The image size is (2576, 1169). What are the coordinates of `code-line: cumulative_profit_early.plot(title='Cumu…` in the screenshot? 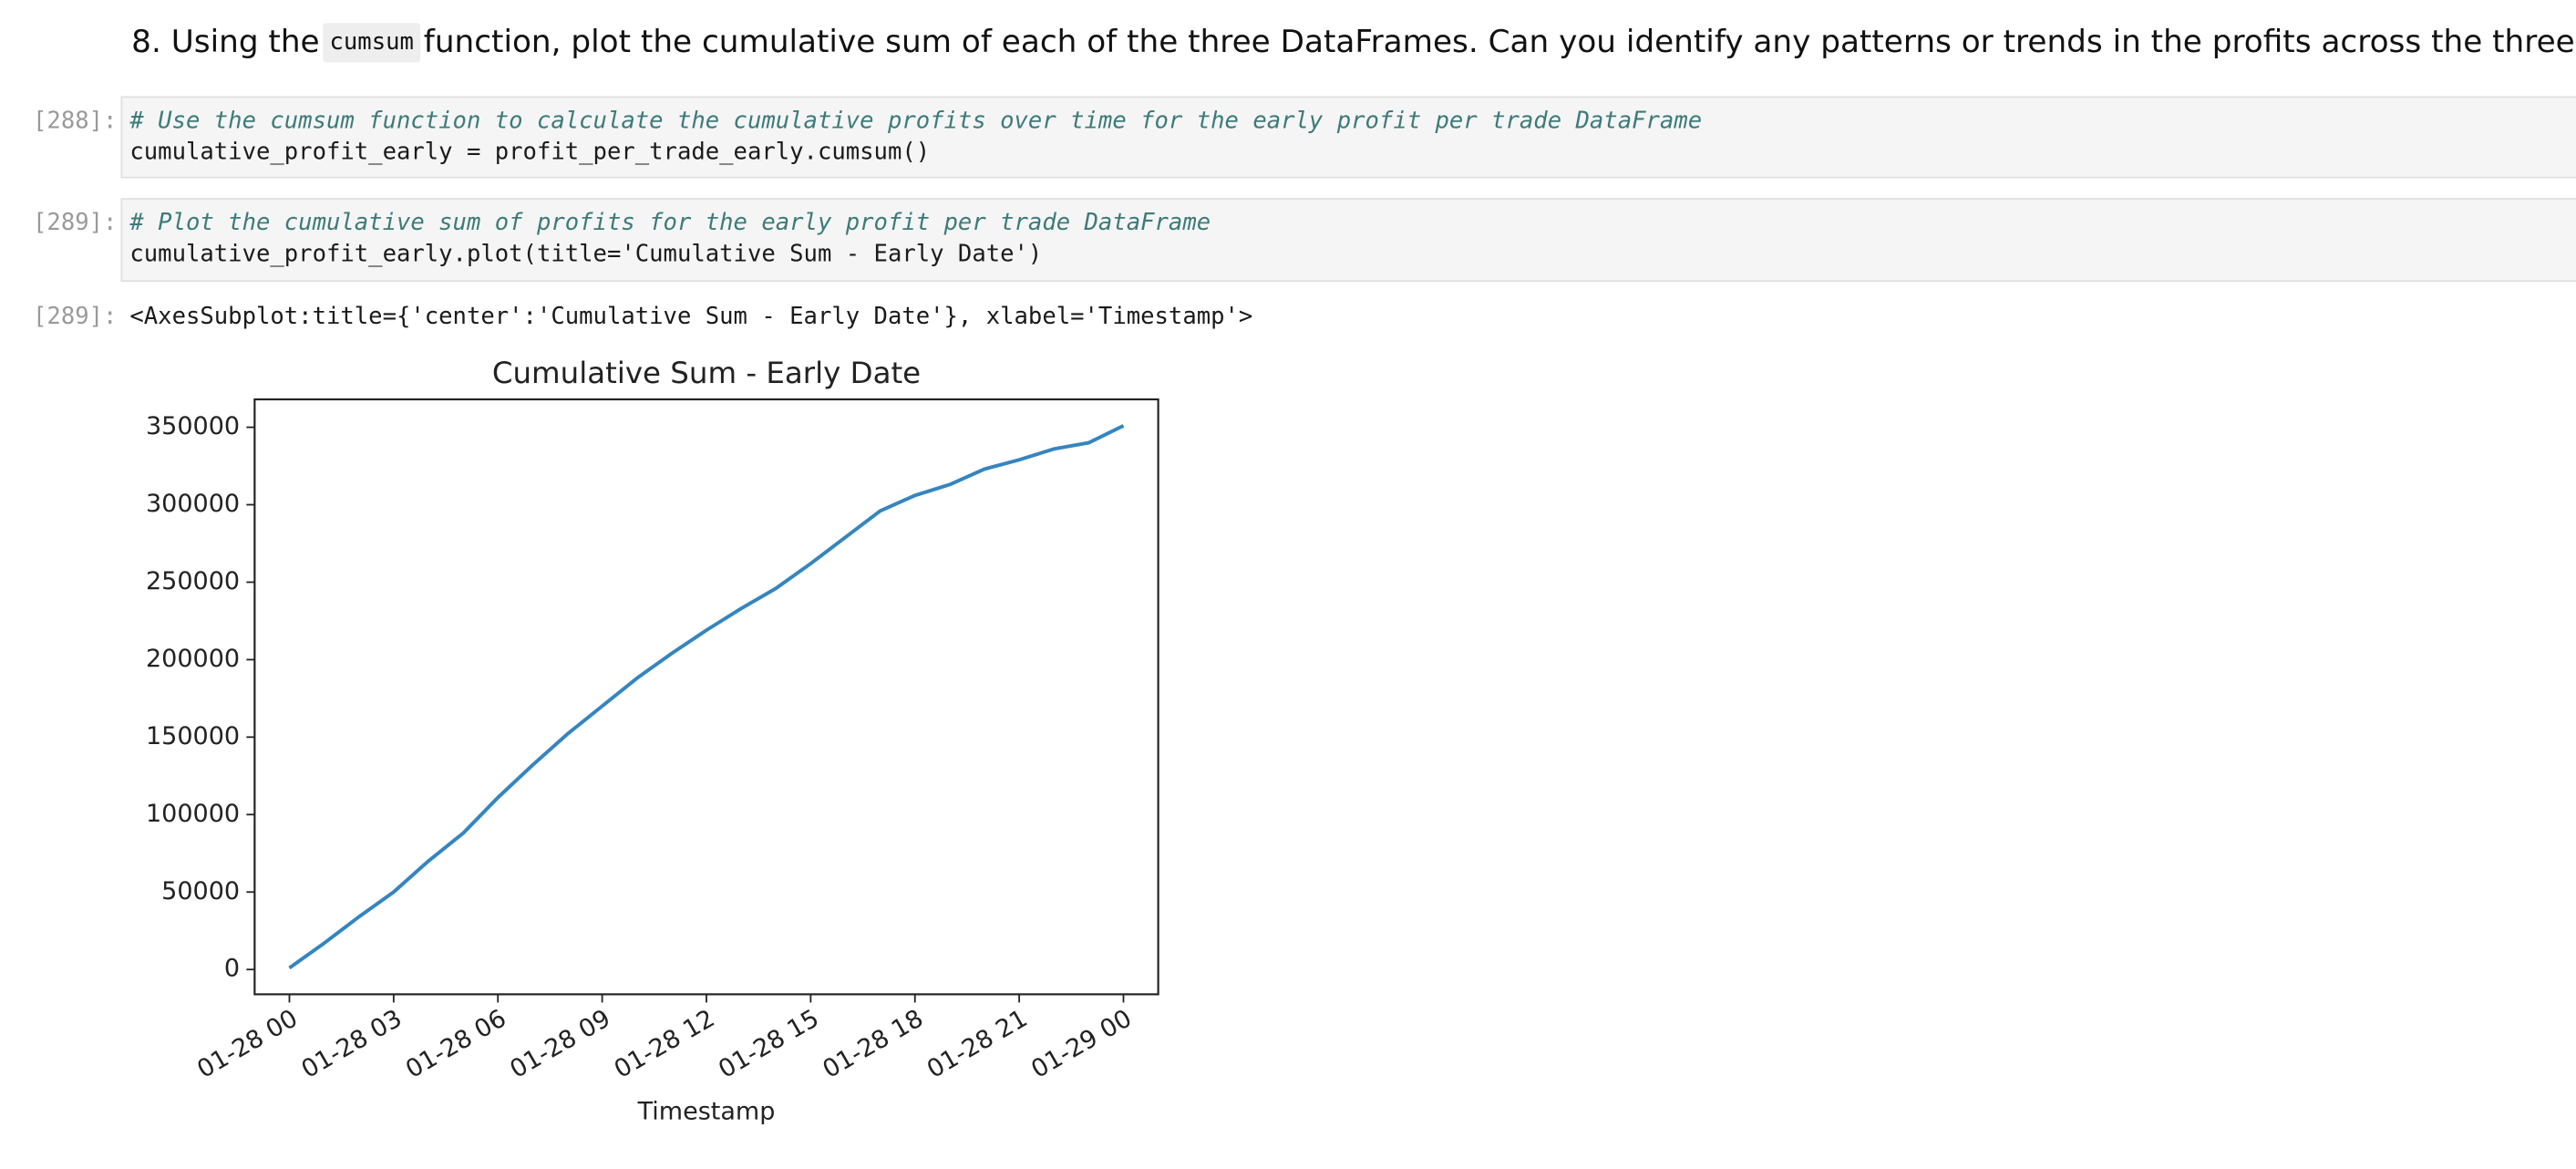 It's located at (585, 253).